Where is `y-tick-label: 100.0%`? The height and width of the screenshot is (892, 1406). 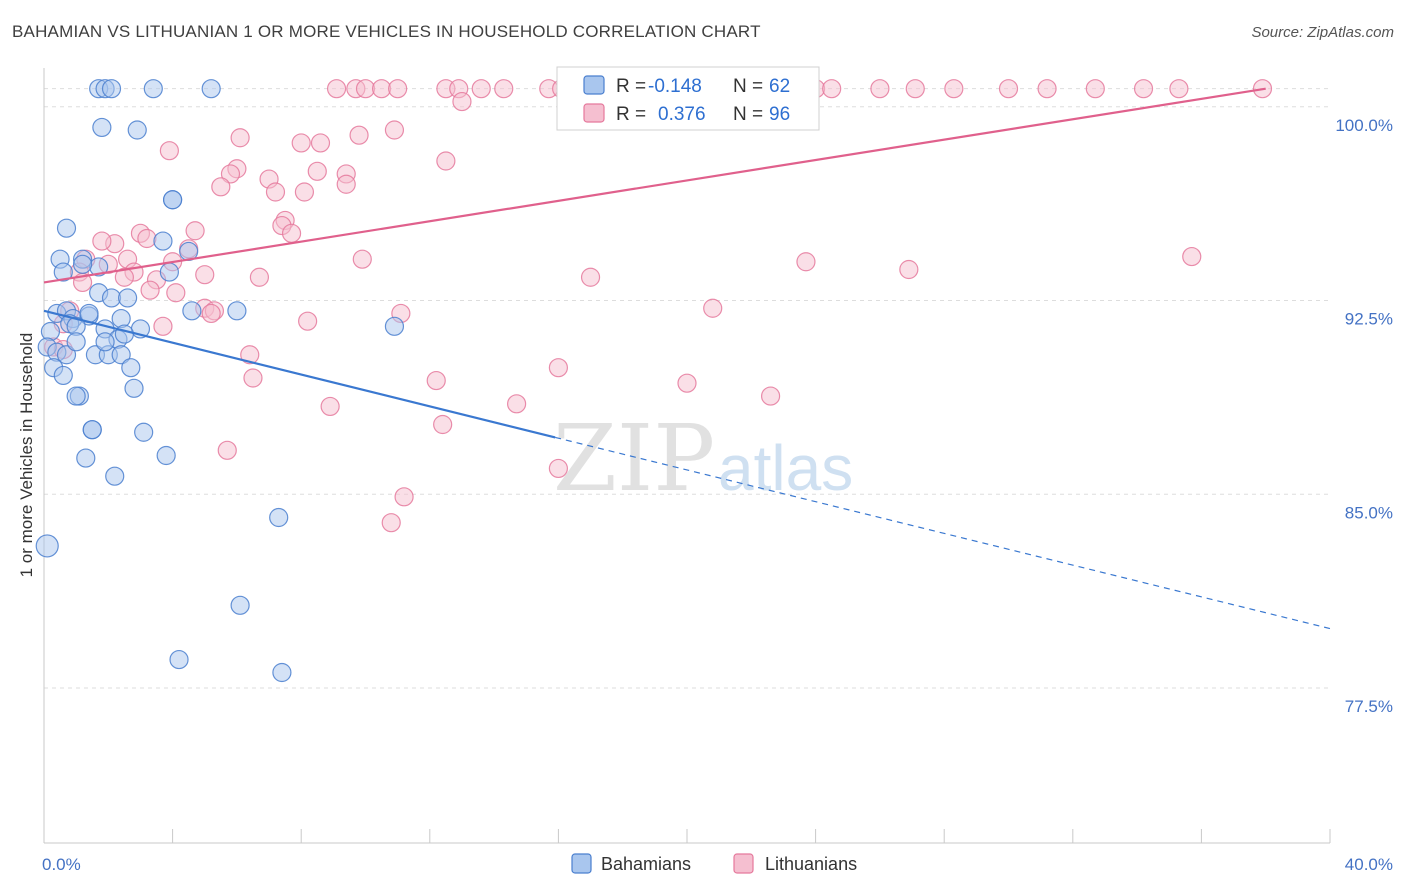 y-tick-label: 100.0% is located at coordinates (1364, 125).